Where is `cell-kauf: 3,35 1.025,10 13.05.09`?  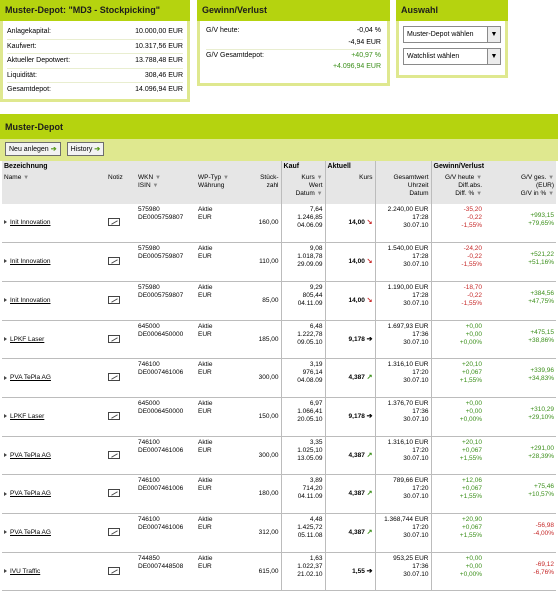
cell-kauf: 3,35 1.025,10 13.05.09 is located at coordinates (303, 456).